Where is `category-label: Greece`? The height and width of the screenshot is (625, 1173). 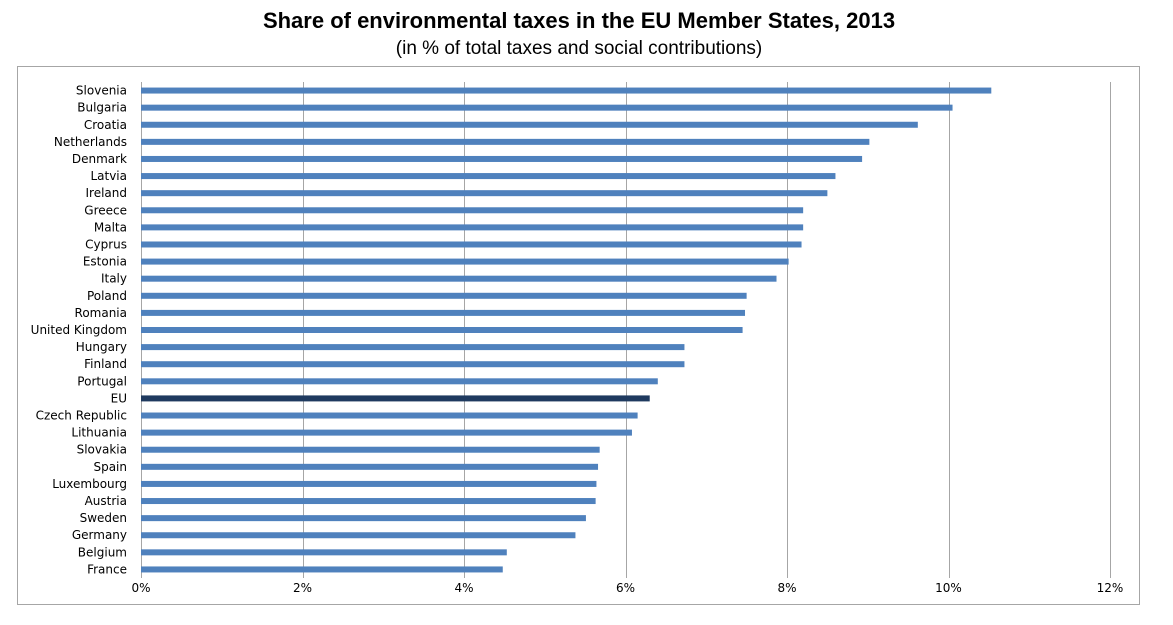
category-label: Greece is located at coordinates (105, 210).